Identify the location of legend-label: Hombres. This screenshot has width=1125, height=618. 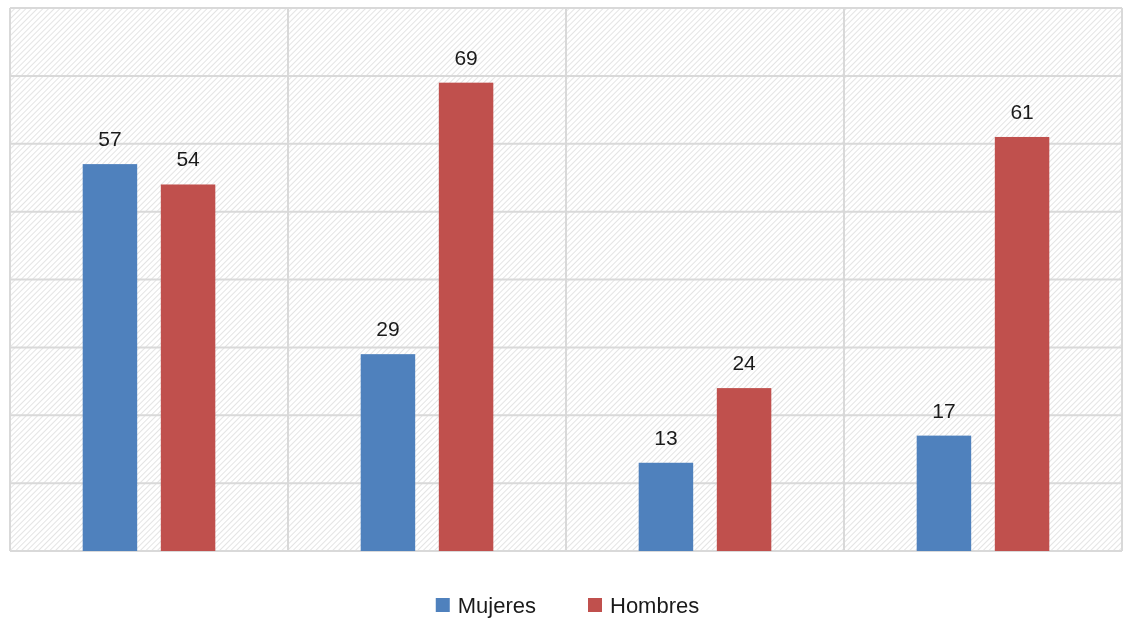
(655, 605).